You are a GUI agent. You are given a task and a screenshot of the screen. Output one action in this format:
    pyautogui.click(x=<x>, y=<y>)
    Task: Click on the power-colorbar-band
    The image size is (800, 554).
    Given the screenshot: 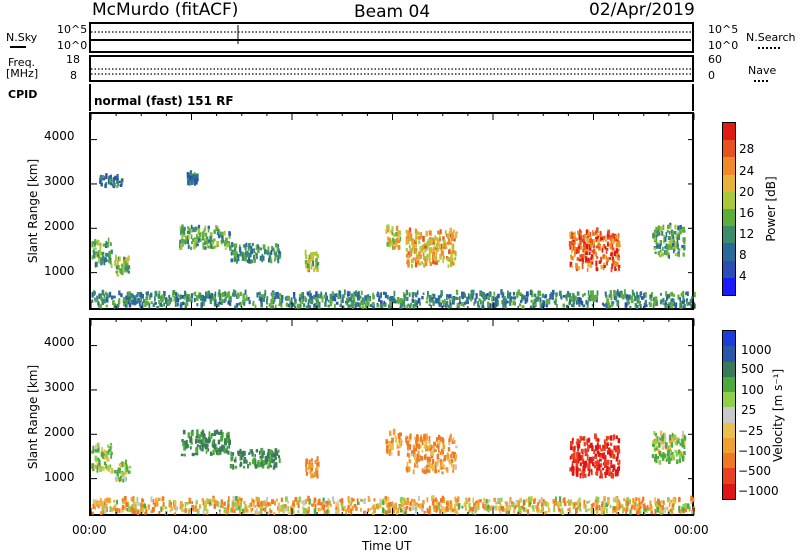 What is the action you would take?
    pyautogui.click(x=729, y=252)
    